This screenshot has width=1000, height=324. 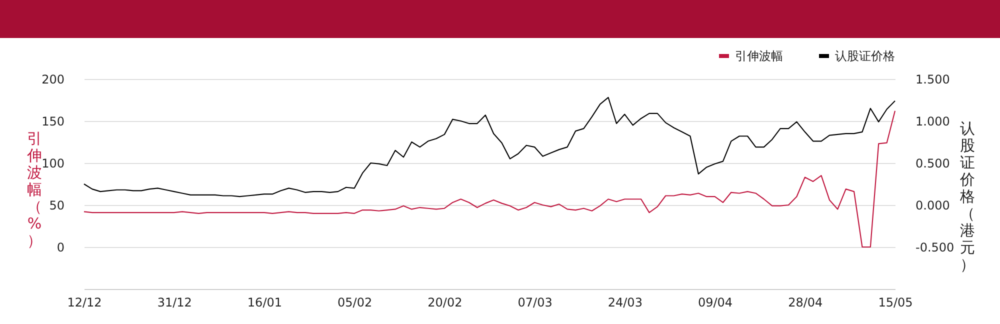 What do you see at coordinates (933, 205) in the screenshot?
I see `y2-tick-label: 0.000` at bounding box center [933, 205].